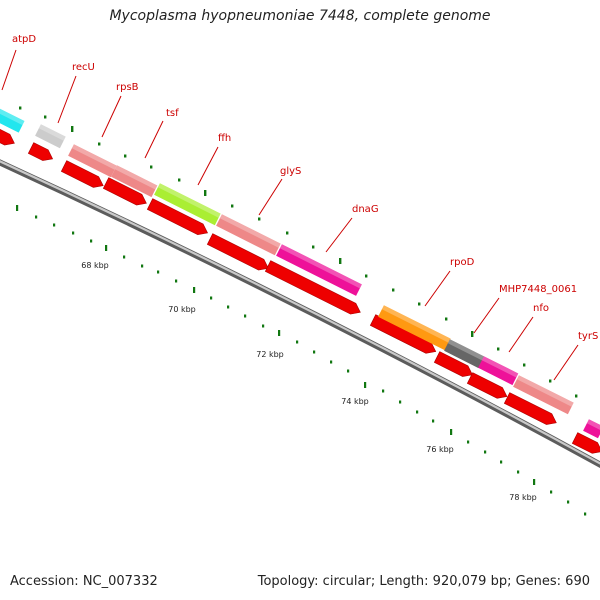 Image resolution: width=600 pixels, height=600 pixels. I want to click on gene-feature-dnaG-shape, so click(319, 270).